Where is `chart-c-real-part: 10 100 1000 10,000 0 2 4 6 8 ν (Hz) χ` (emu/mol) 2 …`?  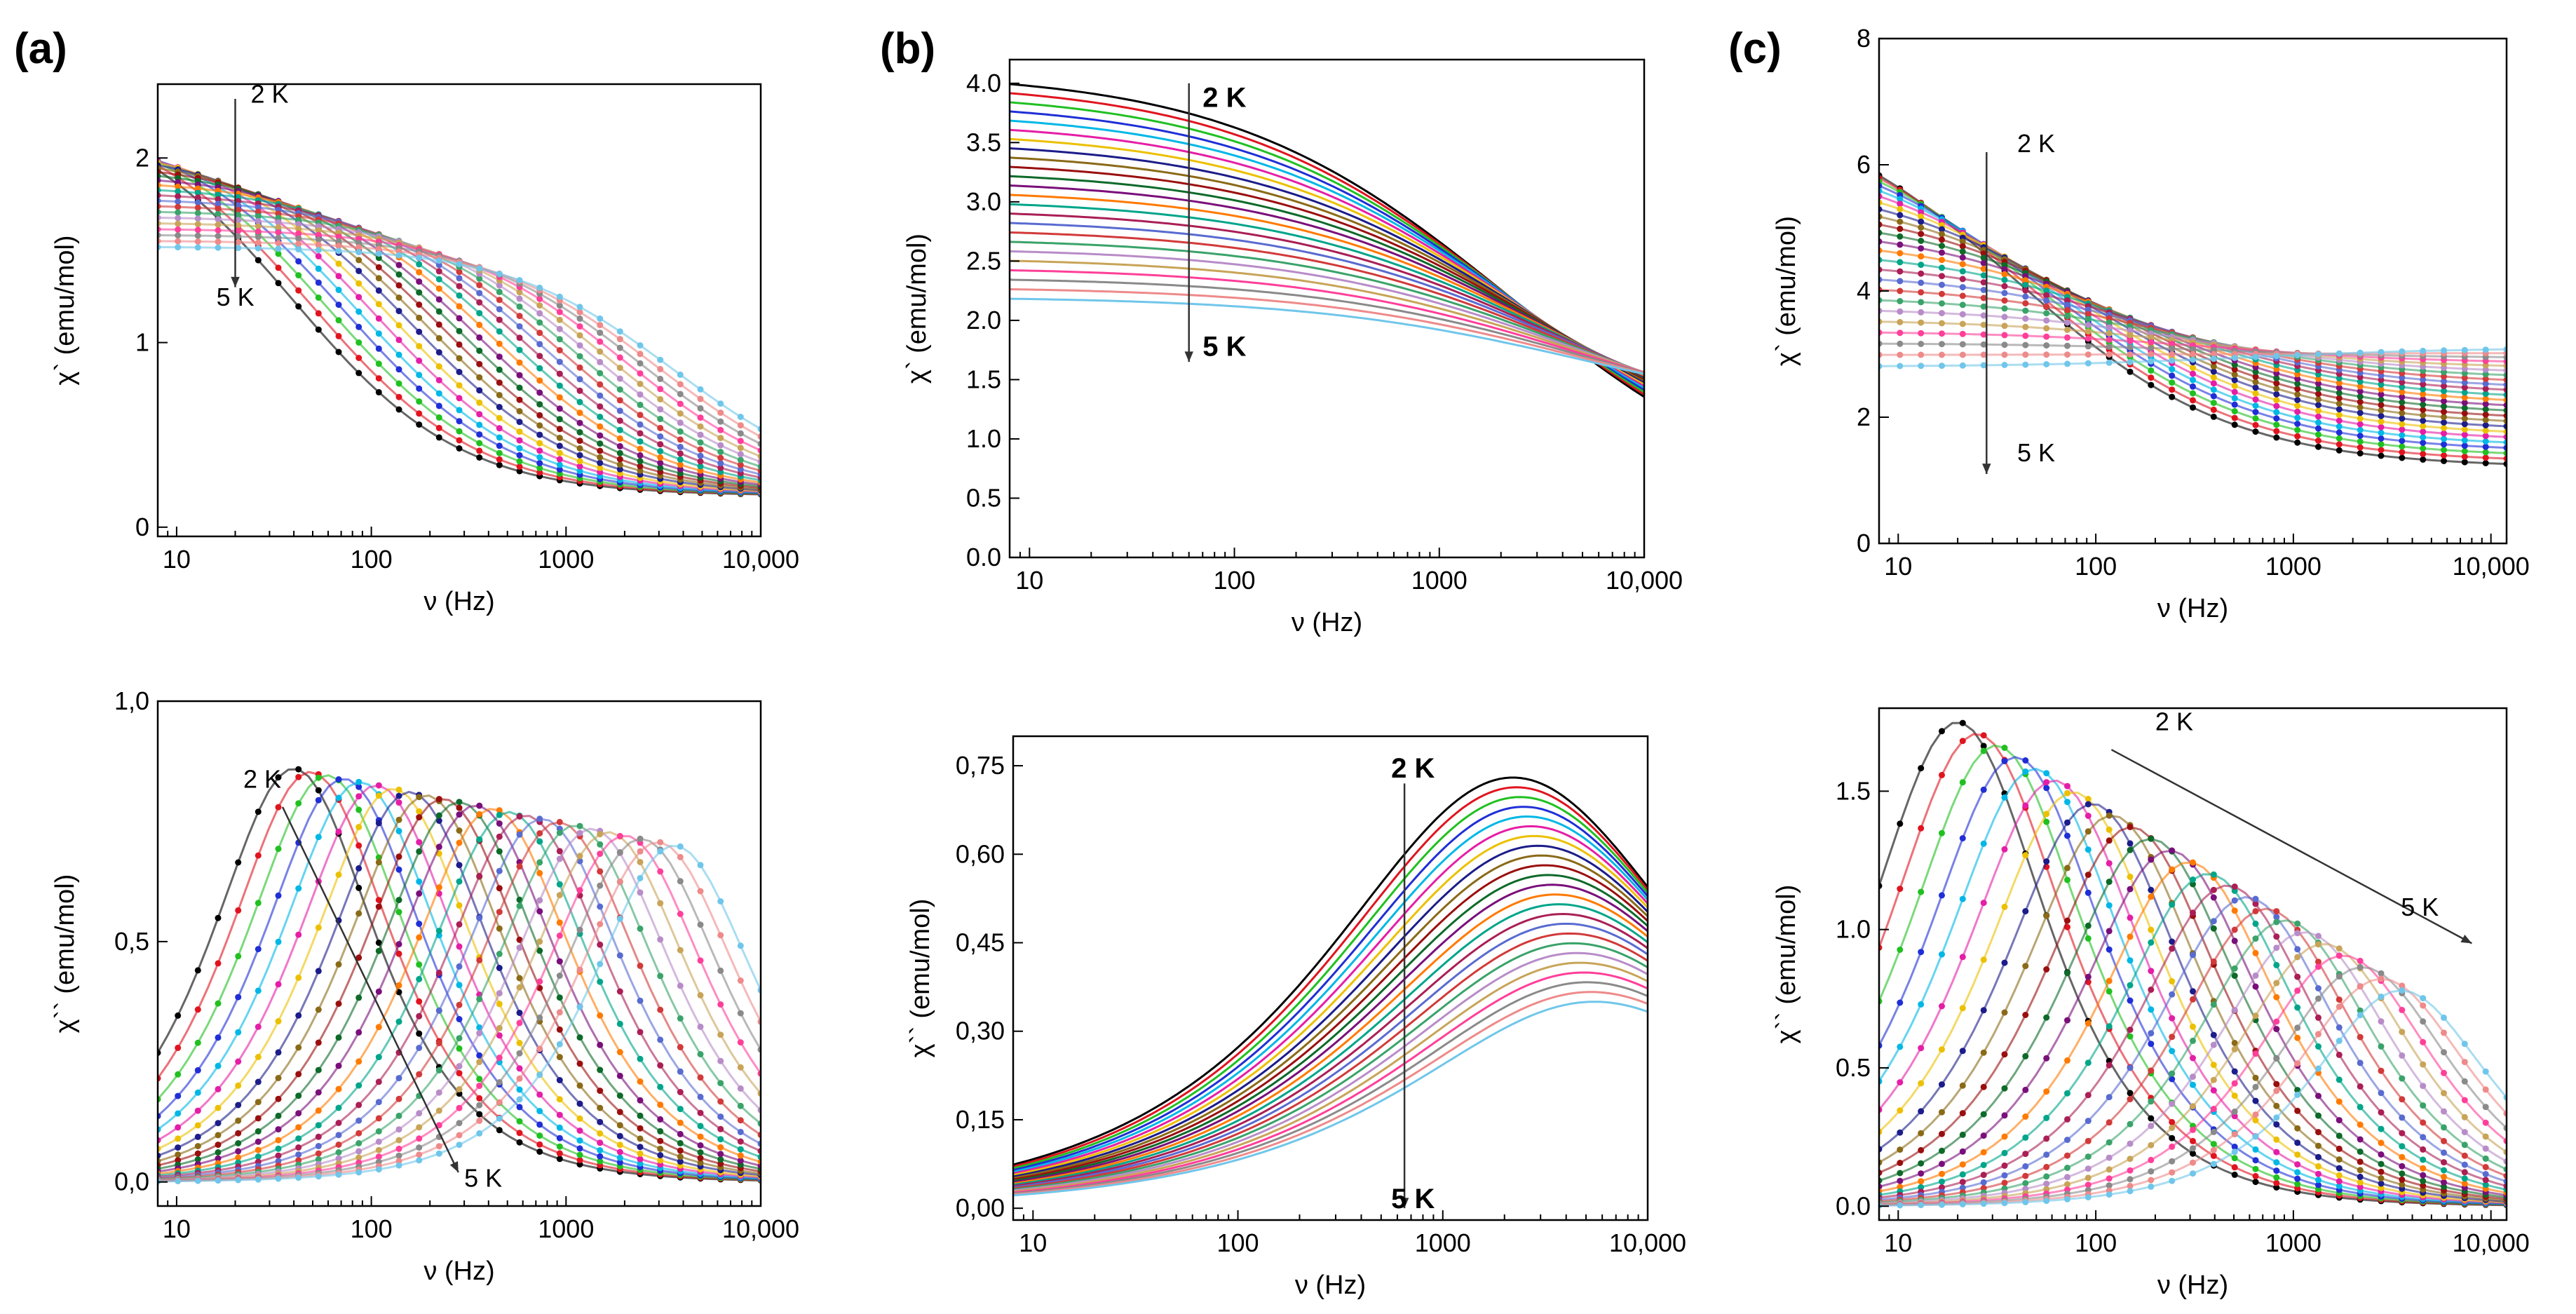
chart-c-real-part: 10 100 1000 10,000 0 2 4 6 8 ν (Hz) χ` (emu/mol) 2 … is located at coordinates (2151, 323).